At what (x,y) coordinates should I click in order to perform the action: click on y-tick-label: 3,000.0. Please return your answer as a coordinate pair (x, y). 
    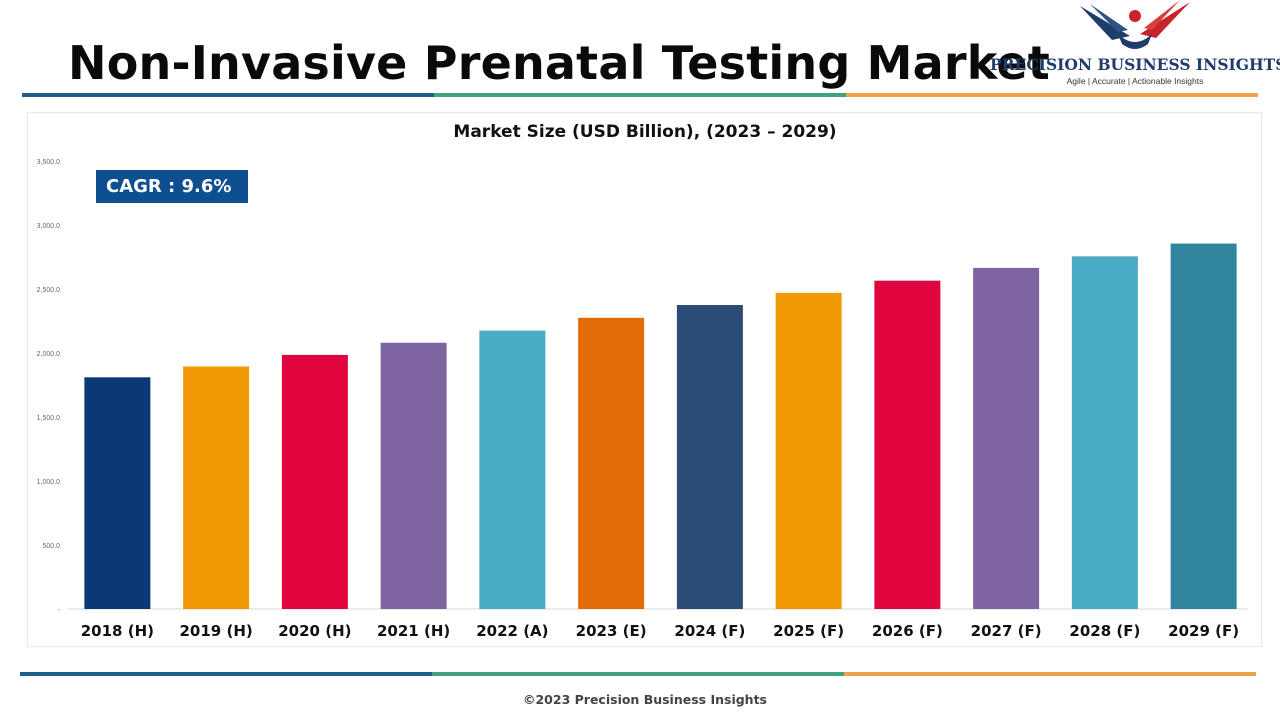
    Looking at the image, I should click on (48, 226).